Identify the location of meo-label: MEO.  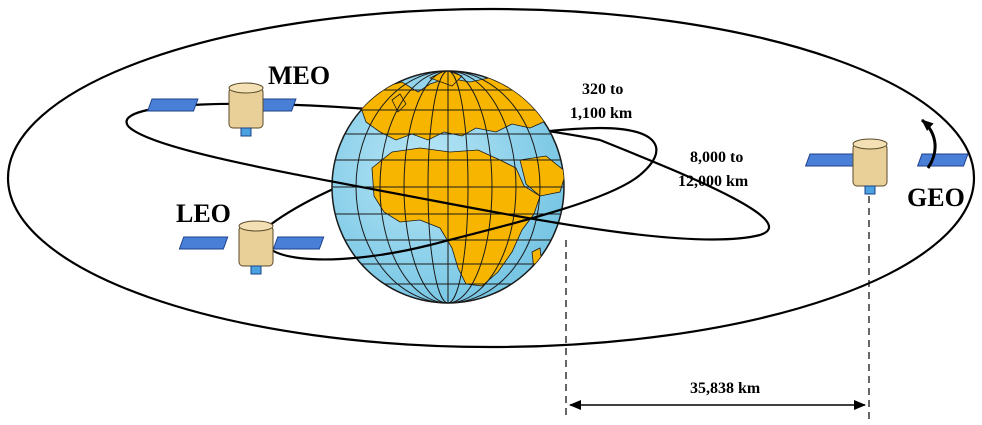
(299, 75).